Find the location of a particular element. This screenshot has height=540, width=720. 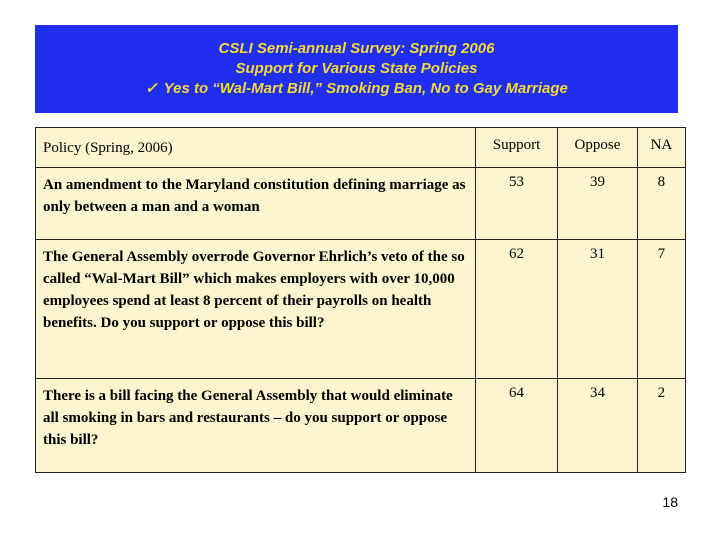

page-number: 18 is located at coordinates (670, 502).